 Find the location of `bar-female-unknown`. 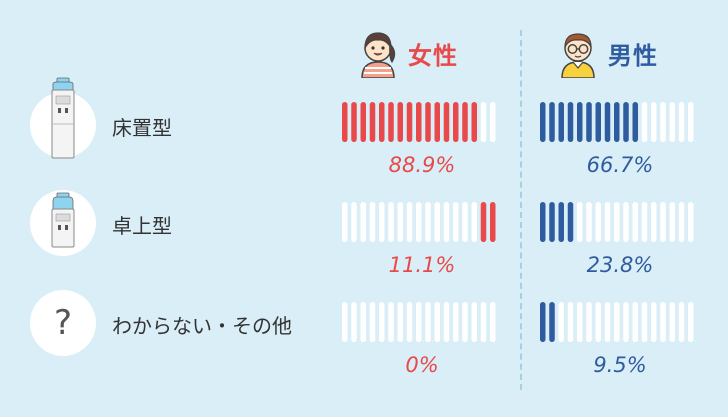

bar-female-unknown is located at coordinates (419, 322).